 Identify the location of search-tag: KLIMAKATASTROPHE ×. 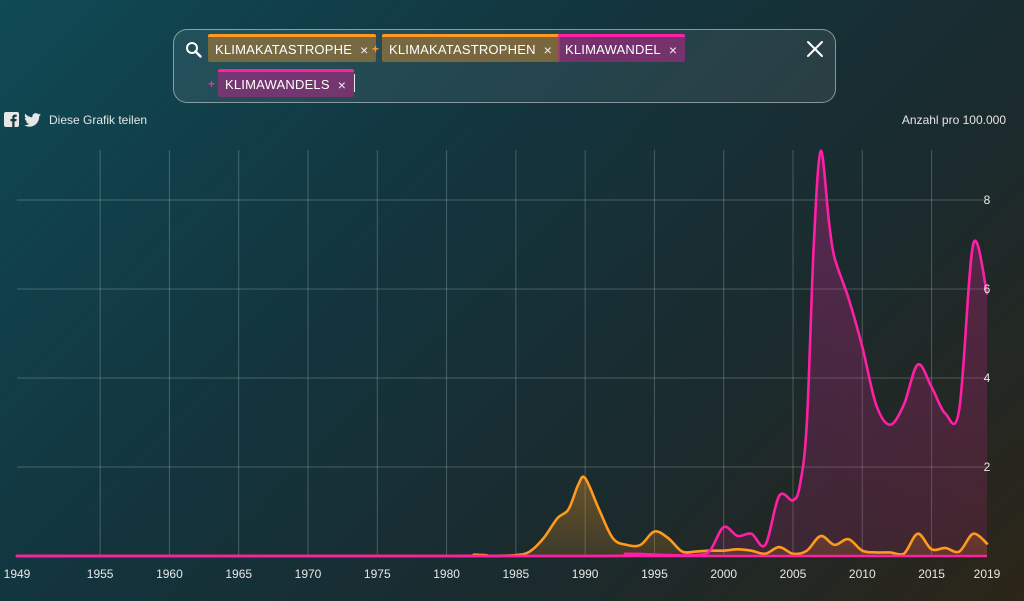
(292, 48).